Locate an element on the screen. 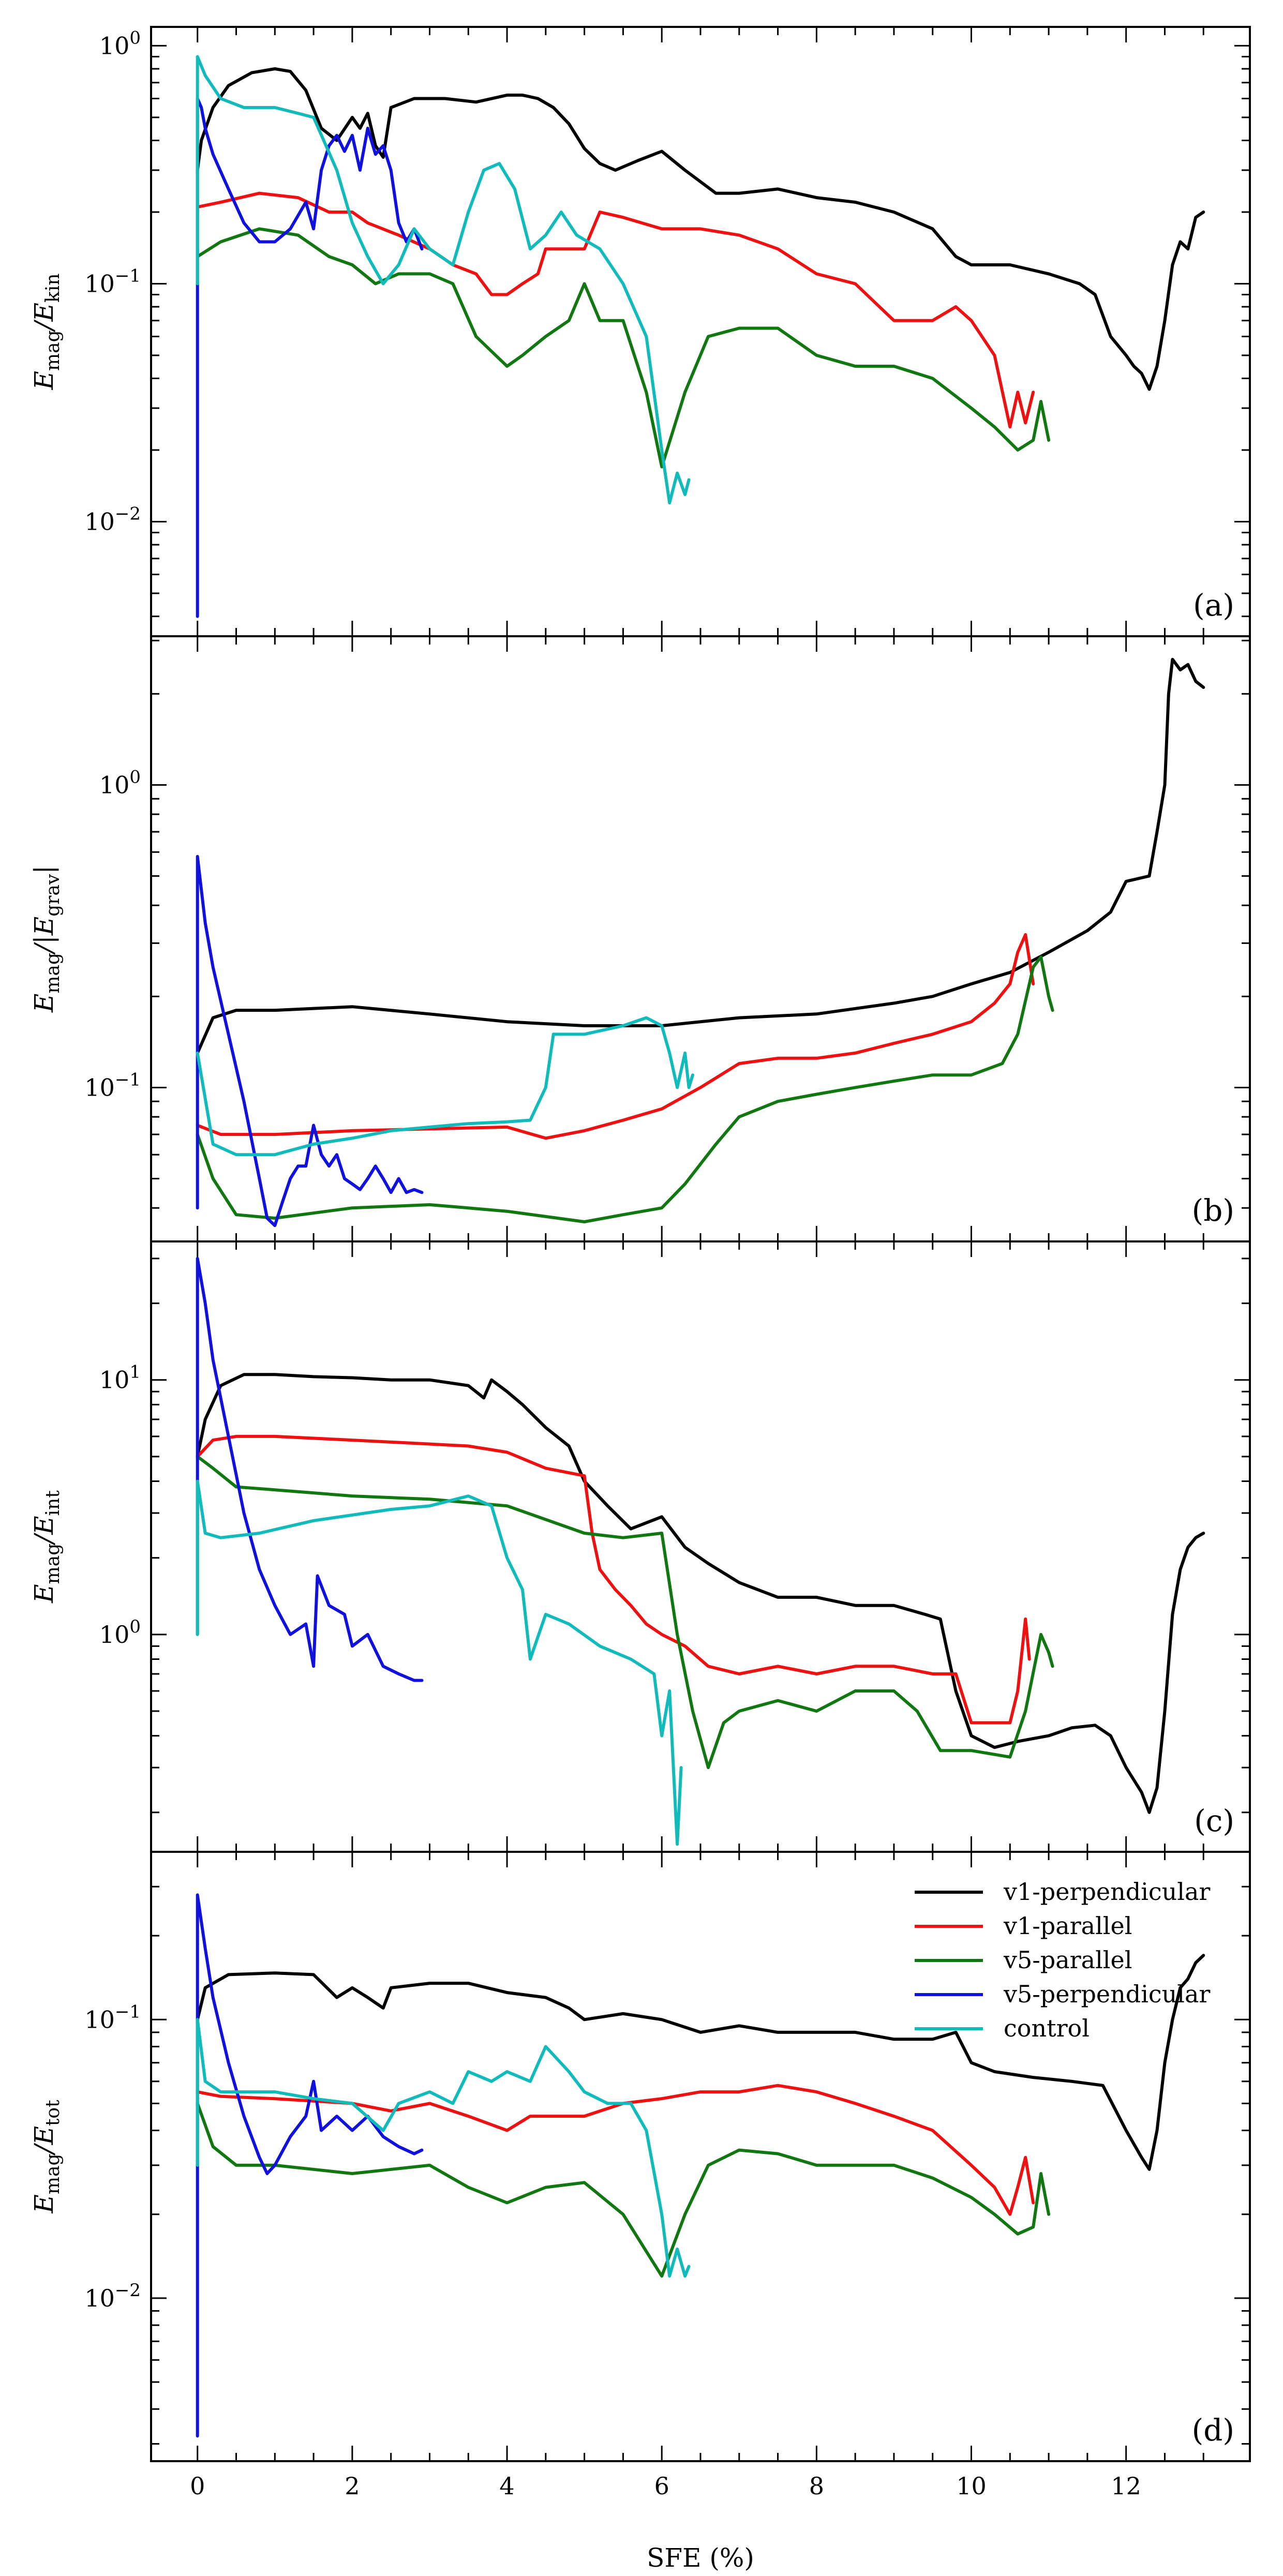 This screenshot has width=1283, height=2576. x-axis-label: SFE (%) is located at coordinates (700, 2558).